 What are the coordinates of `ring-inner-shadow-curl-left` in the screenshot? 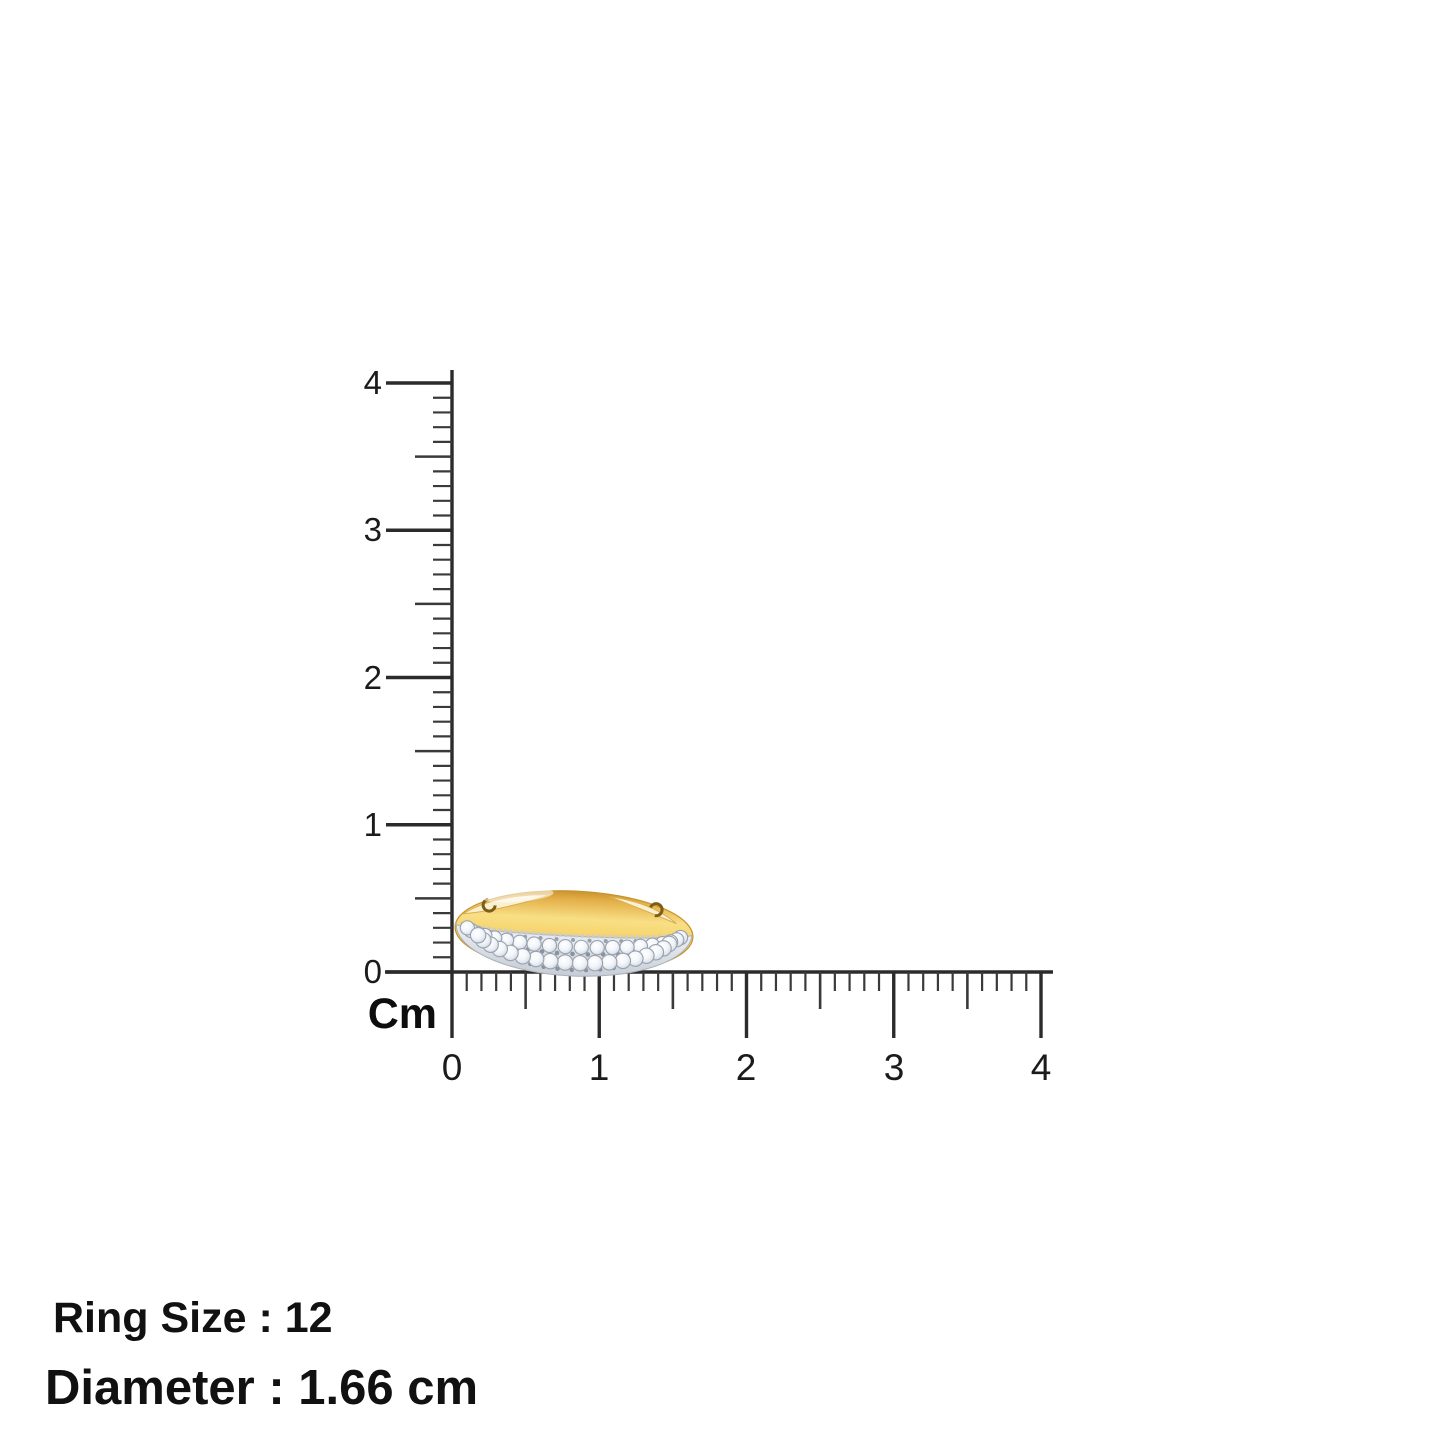 It's located at (489, 905).